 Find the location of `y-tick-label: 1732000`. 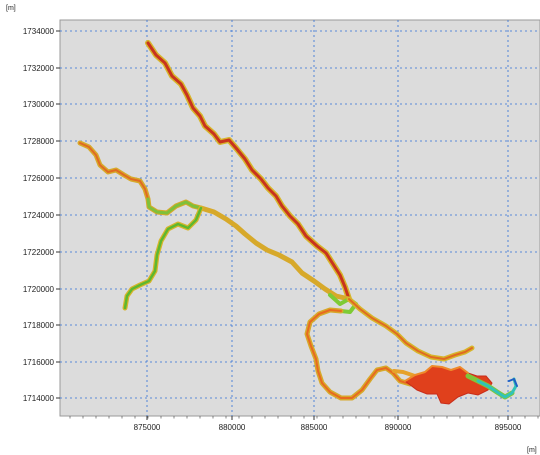

y-tick-label: 1732000 is located at coordinates (39, 68).